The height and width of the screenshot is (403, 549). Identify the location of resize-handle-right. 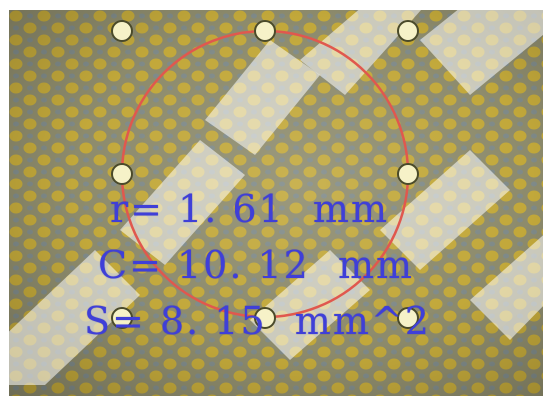
(408, 174).